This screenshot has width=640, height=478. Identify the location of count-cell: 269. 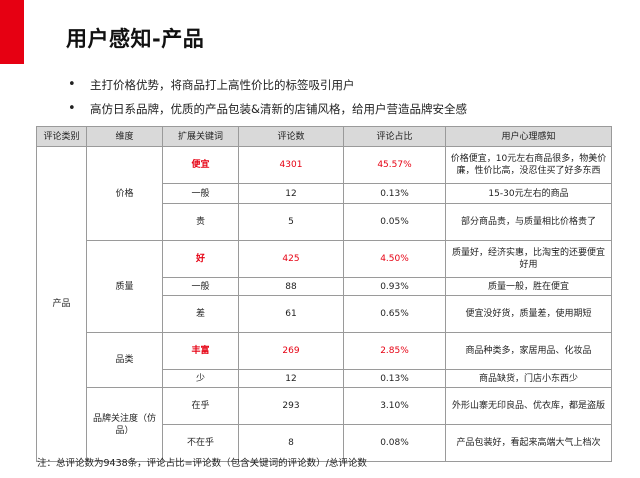
(291, 351).